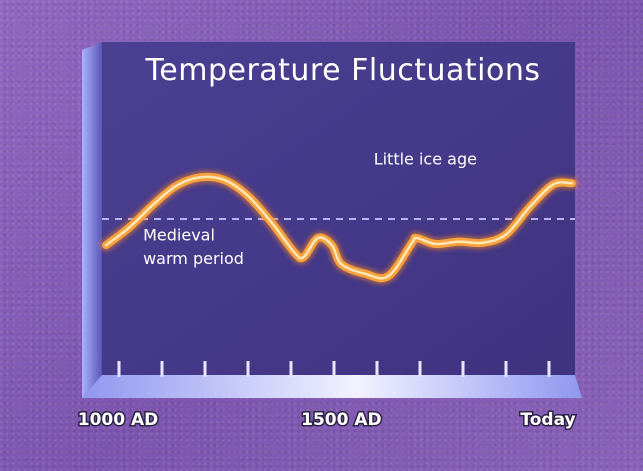 The height and width of the screenshot is (471, 643). I want to click on chart-title: Temperature Fluctuations, so click(343, 70).